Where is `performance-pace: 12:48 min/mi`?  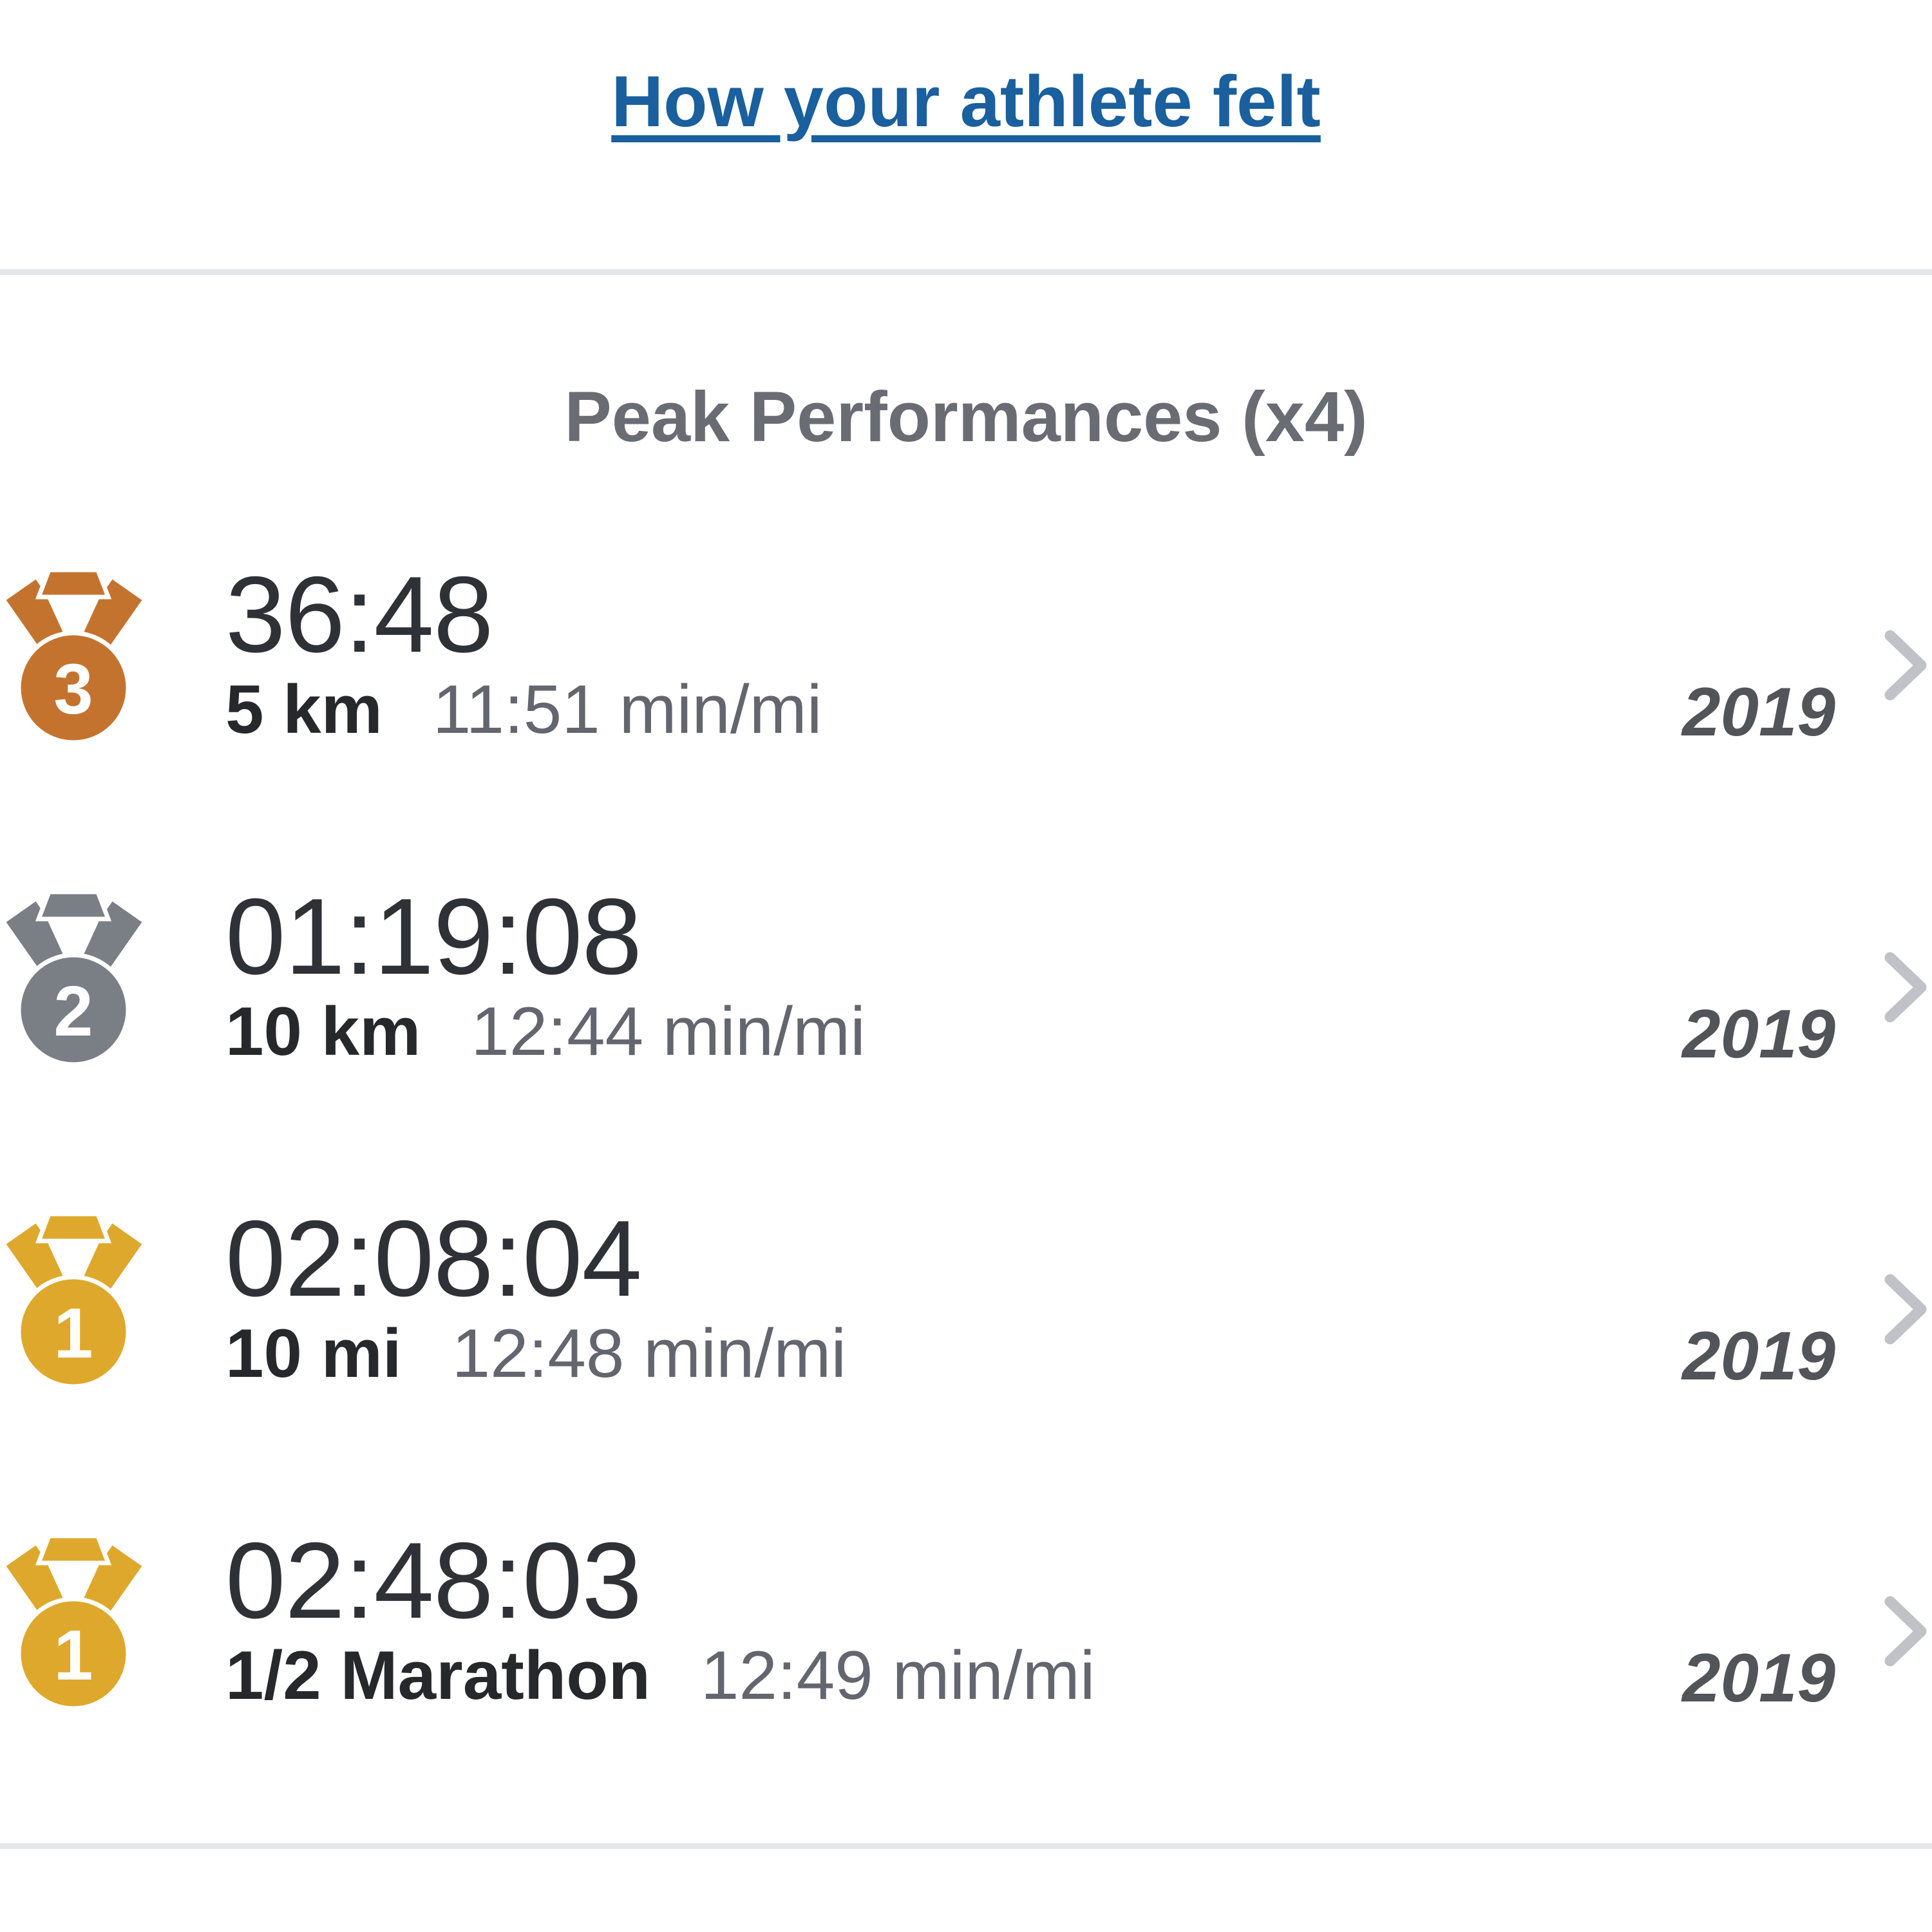
performance-pace: 12:48 min/mi is located at coordinates (649, 1353).